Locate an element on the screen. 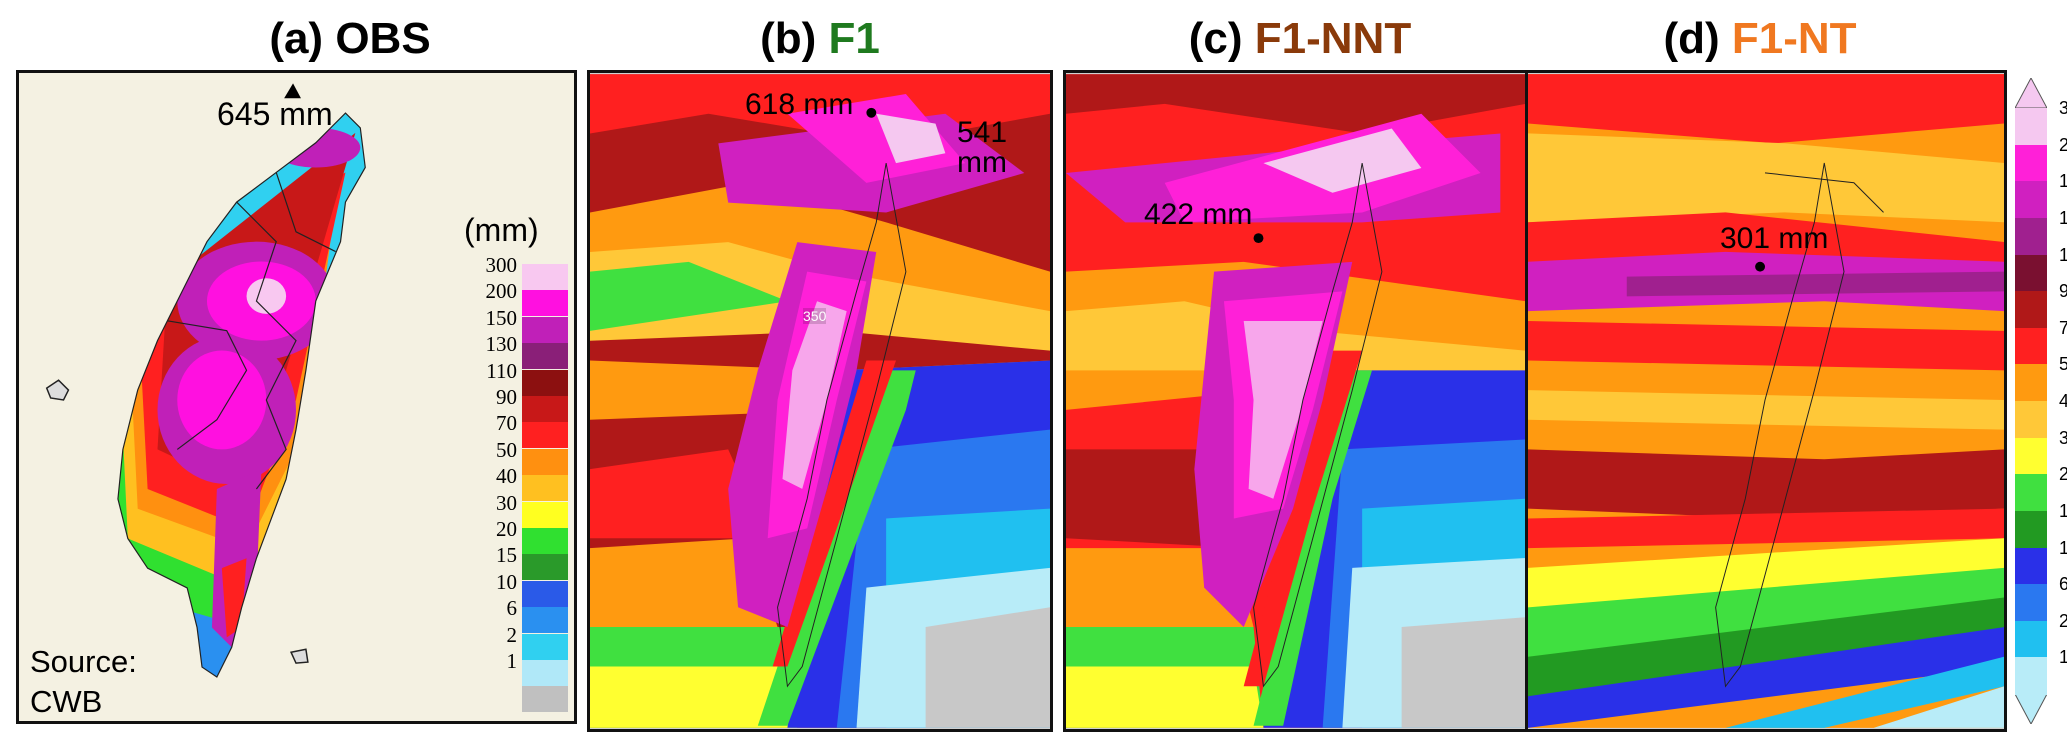  source-label: Source: is located at coordinates (83, 661).